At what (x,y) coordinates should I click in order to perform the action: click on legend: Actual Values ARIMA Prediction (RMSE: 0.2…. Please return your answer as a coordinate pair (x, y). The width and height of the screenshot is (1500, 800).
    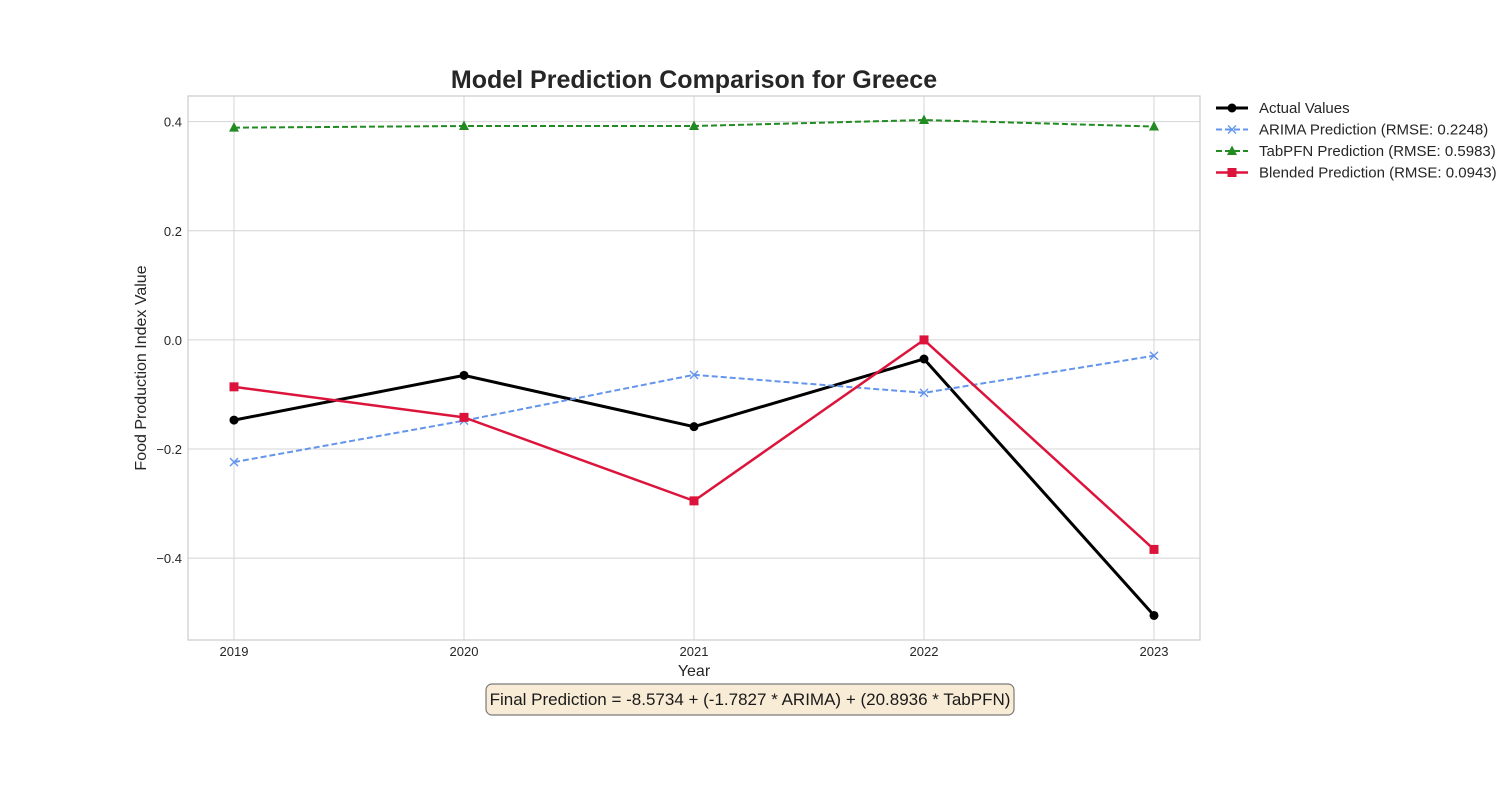
    Looking at the image, I should click on (1356, 141).